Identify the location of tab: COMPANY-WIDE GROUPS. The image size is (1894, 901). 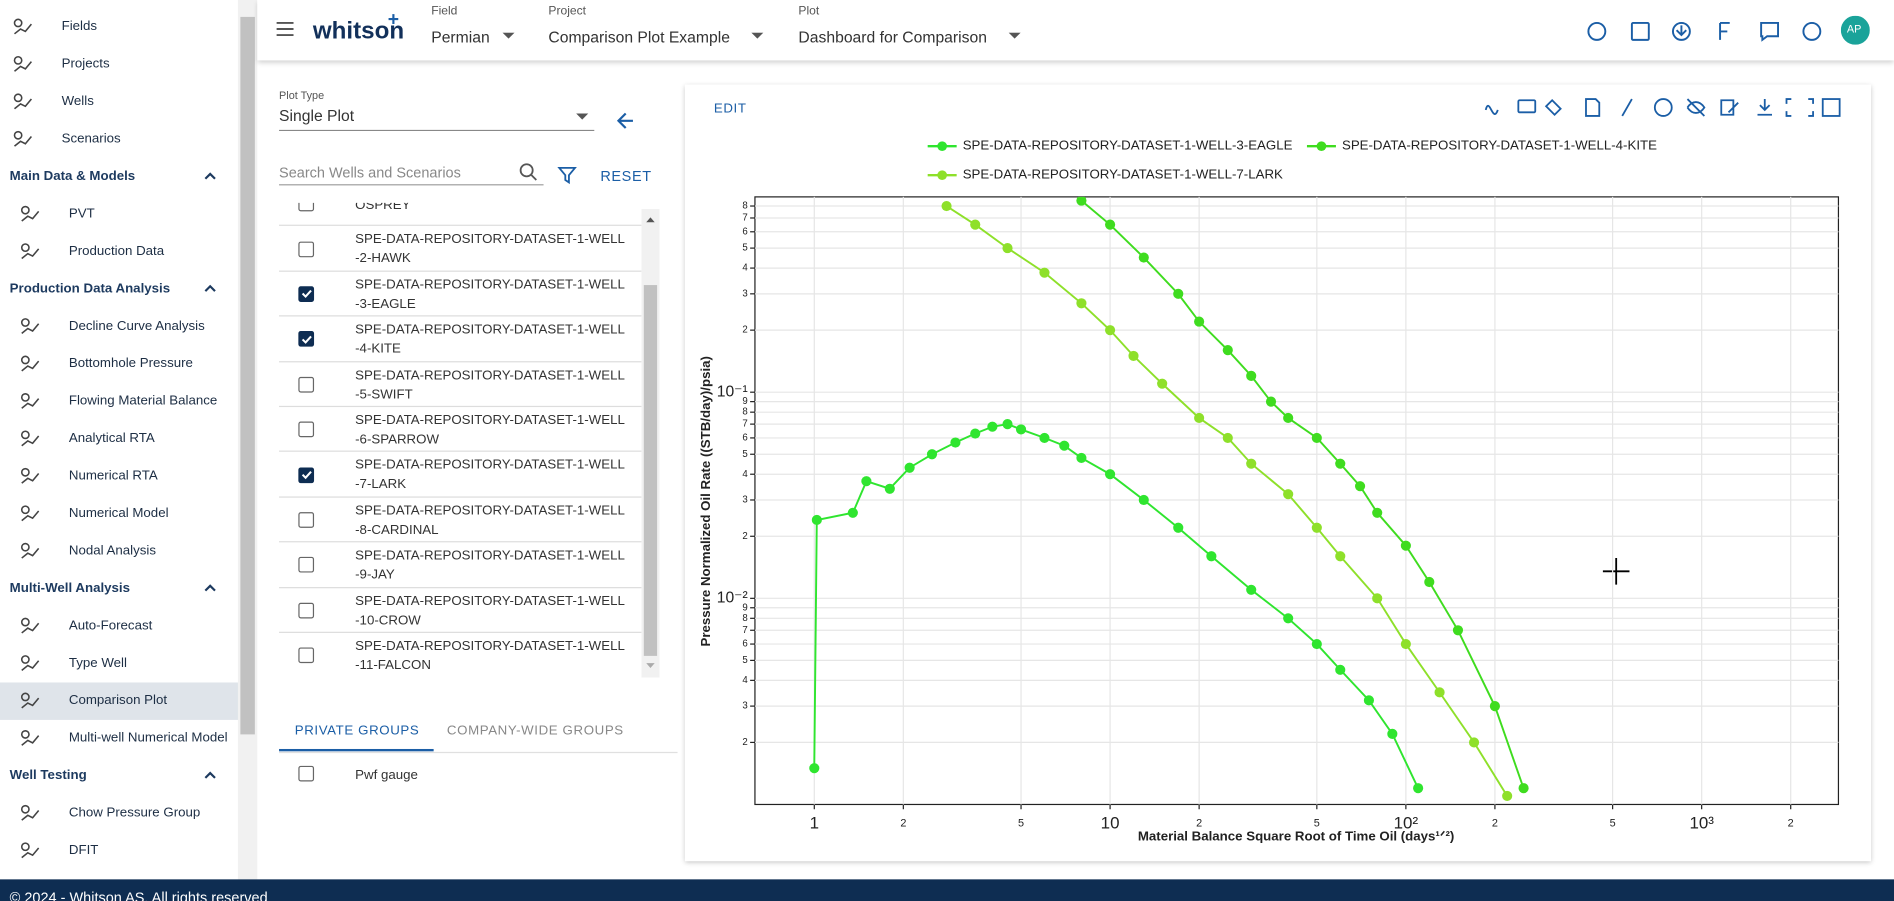
(535, 731).